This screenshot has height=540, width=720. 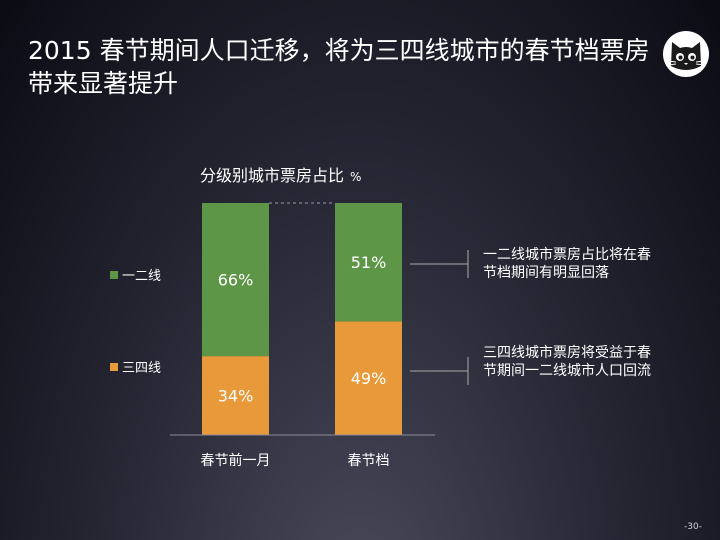 I want to click on cat-logo-icon, so click(x=686, y=54).